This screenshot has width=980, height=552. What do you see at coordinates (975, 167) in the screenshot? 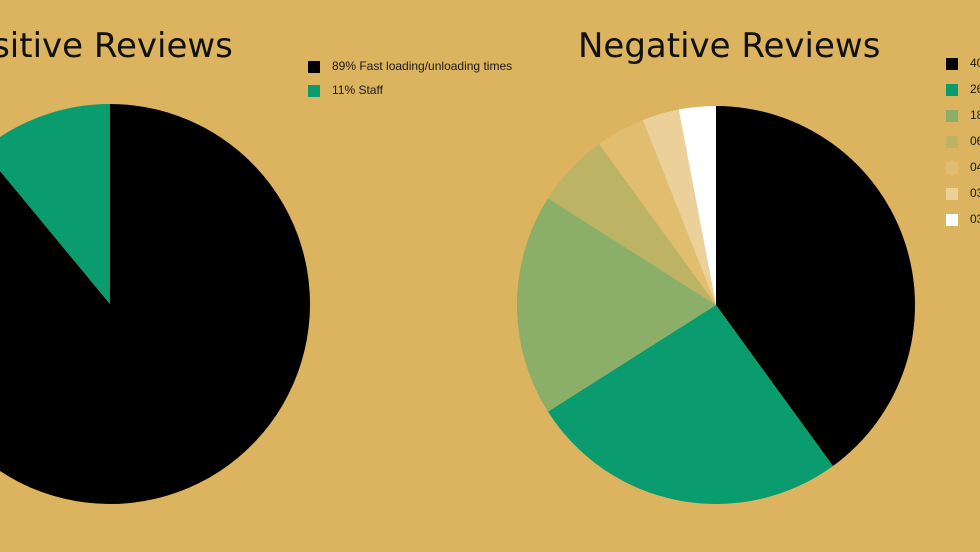
I see `legend-label: 04` at bounding box center [975, 167].